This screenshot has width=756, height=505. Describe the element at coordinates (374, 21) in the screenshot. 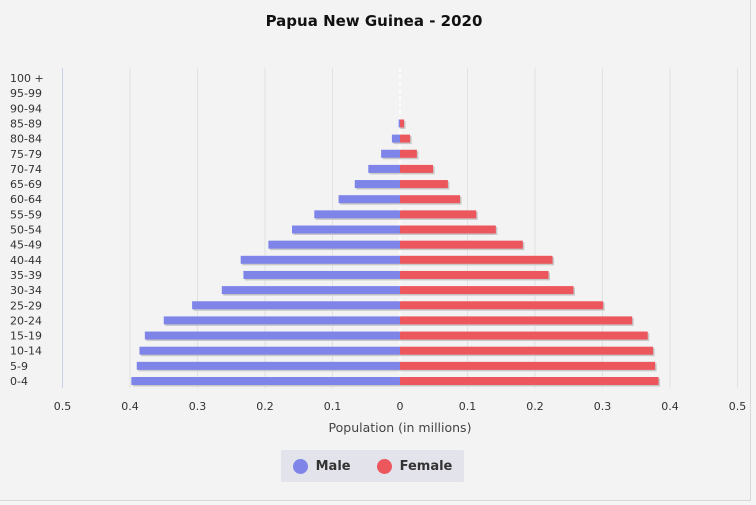

I see `chart-title: Papua New Guinea - 2020` at that location.